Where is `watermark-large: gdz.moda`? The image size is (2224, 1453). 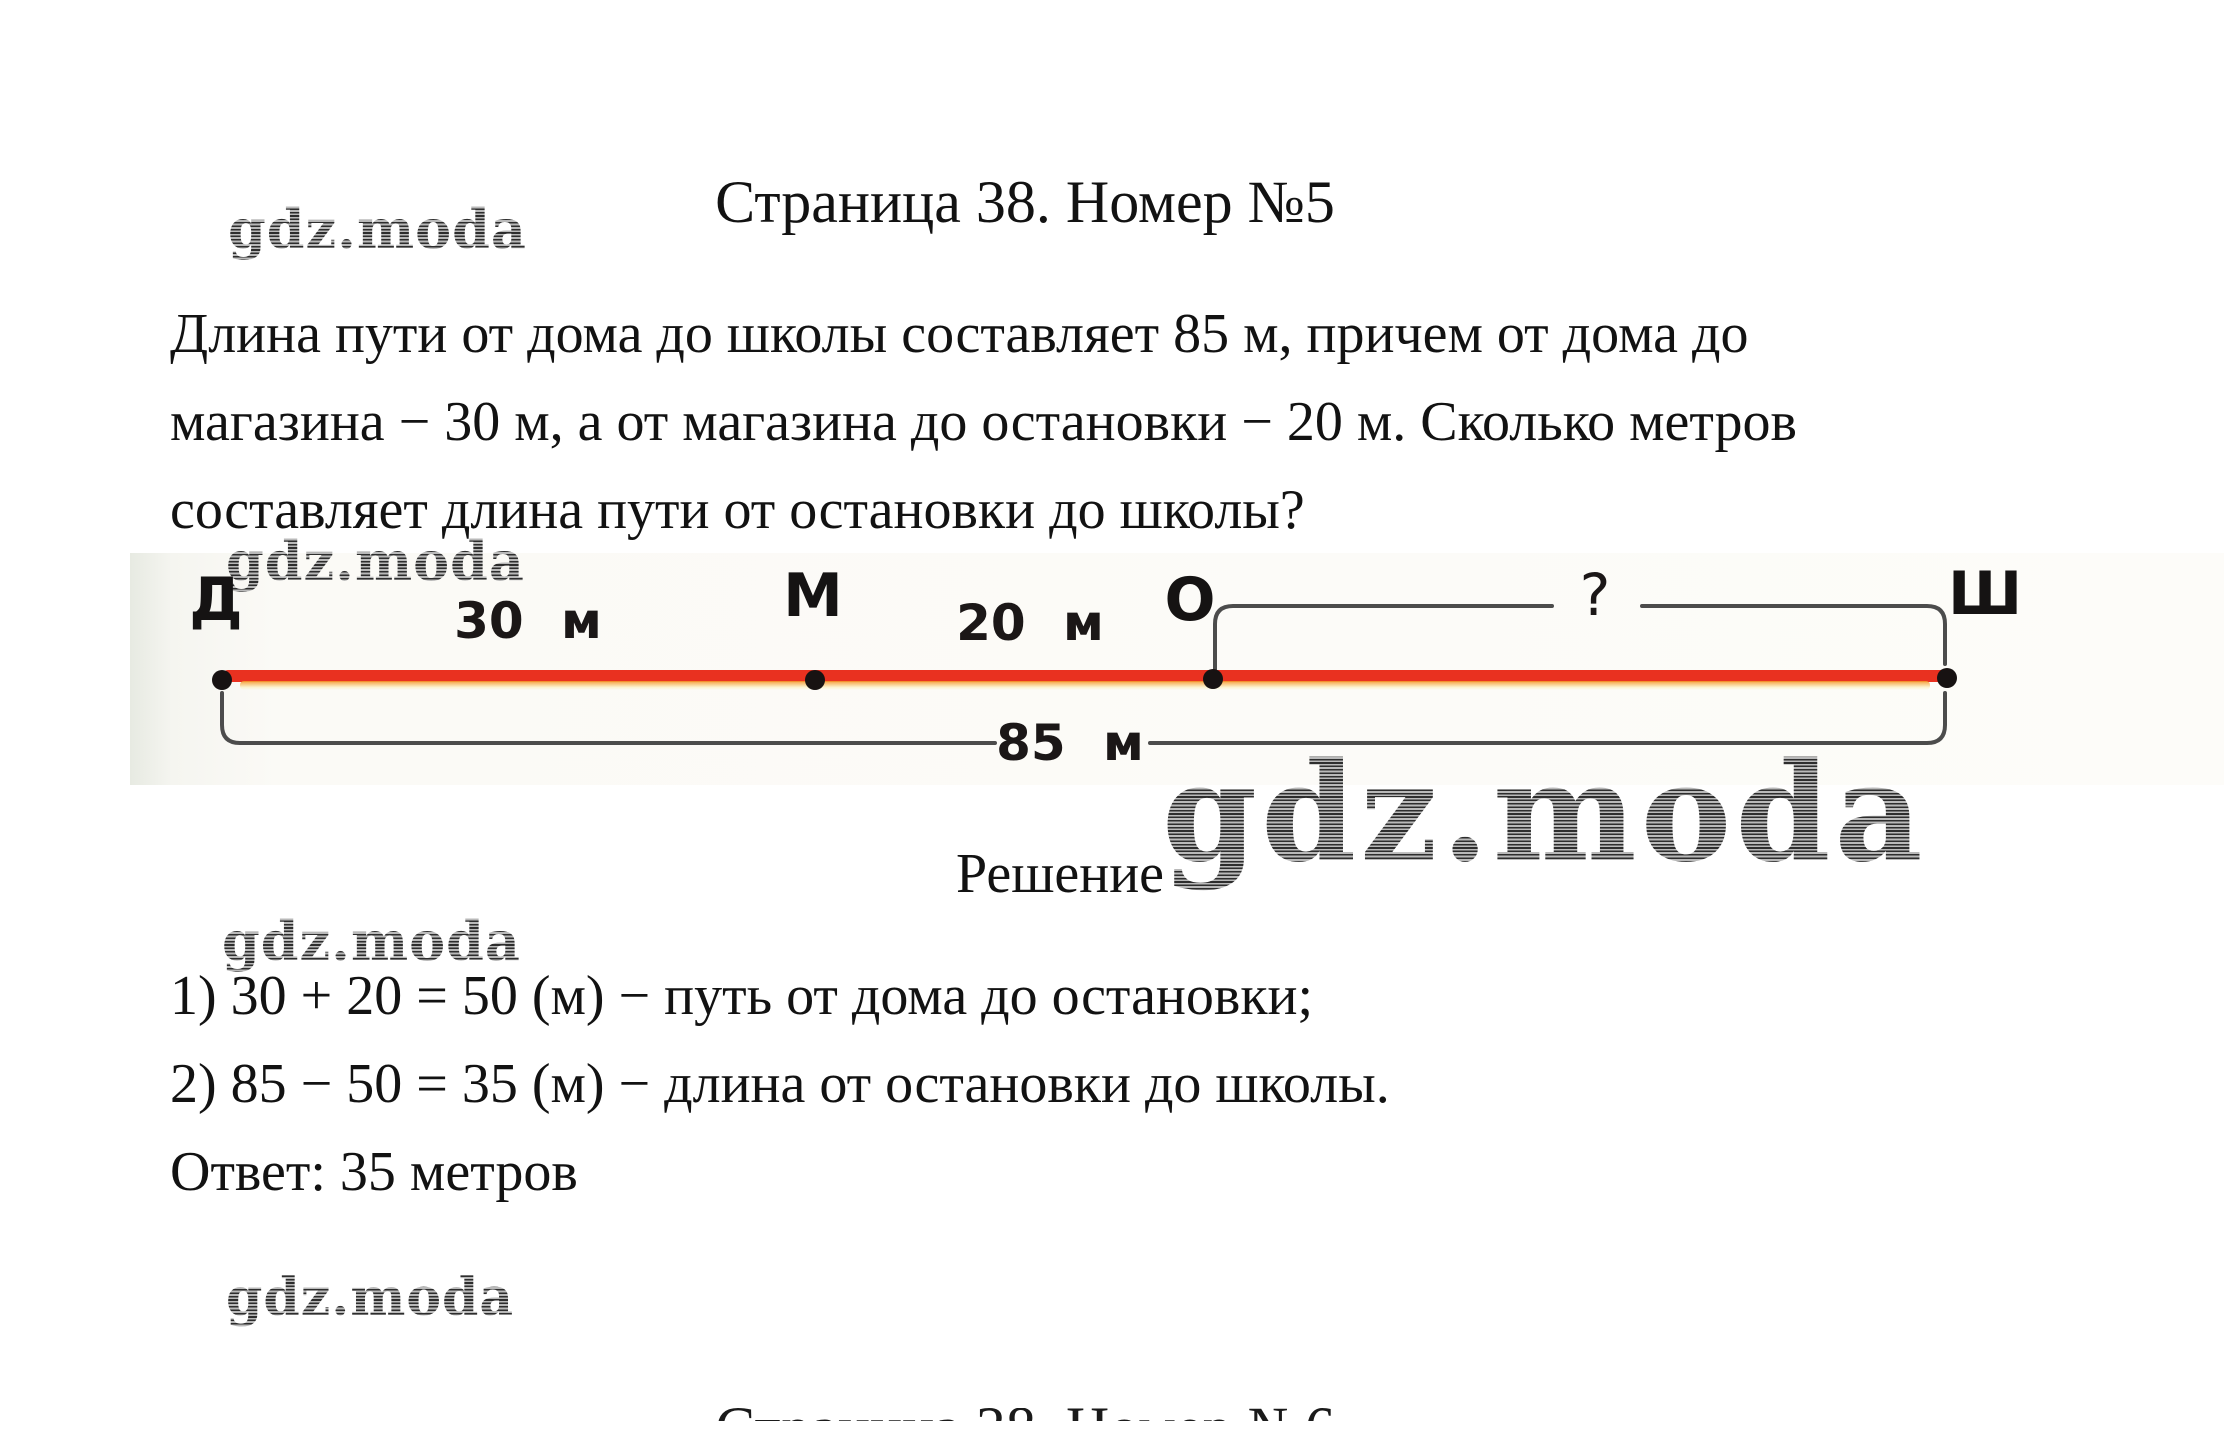
watermark-large: gdz.moda is located at coordinates (1544, 813).